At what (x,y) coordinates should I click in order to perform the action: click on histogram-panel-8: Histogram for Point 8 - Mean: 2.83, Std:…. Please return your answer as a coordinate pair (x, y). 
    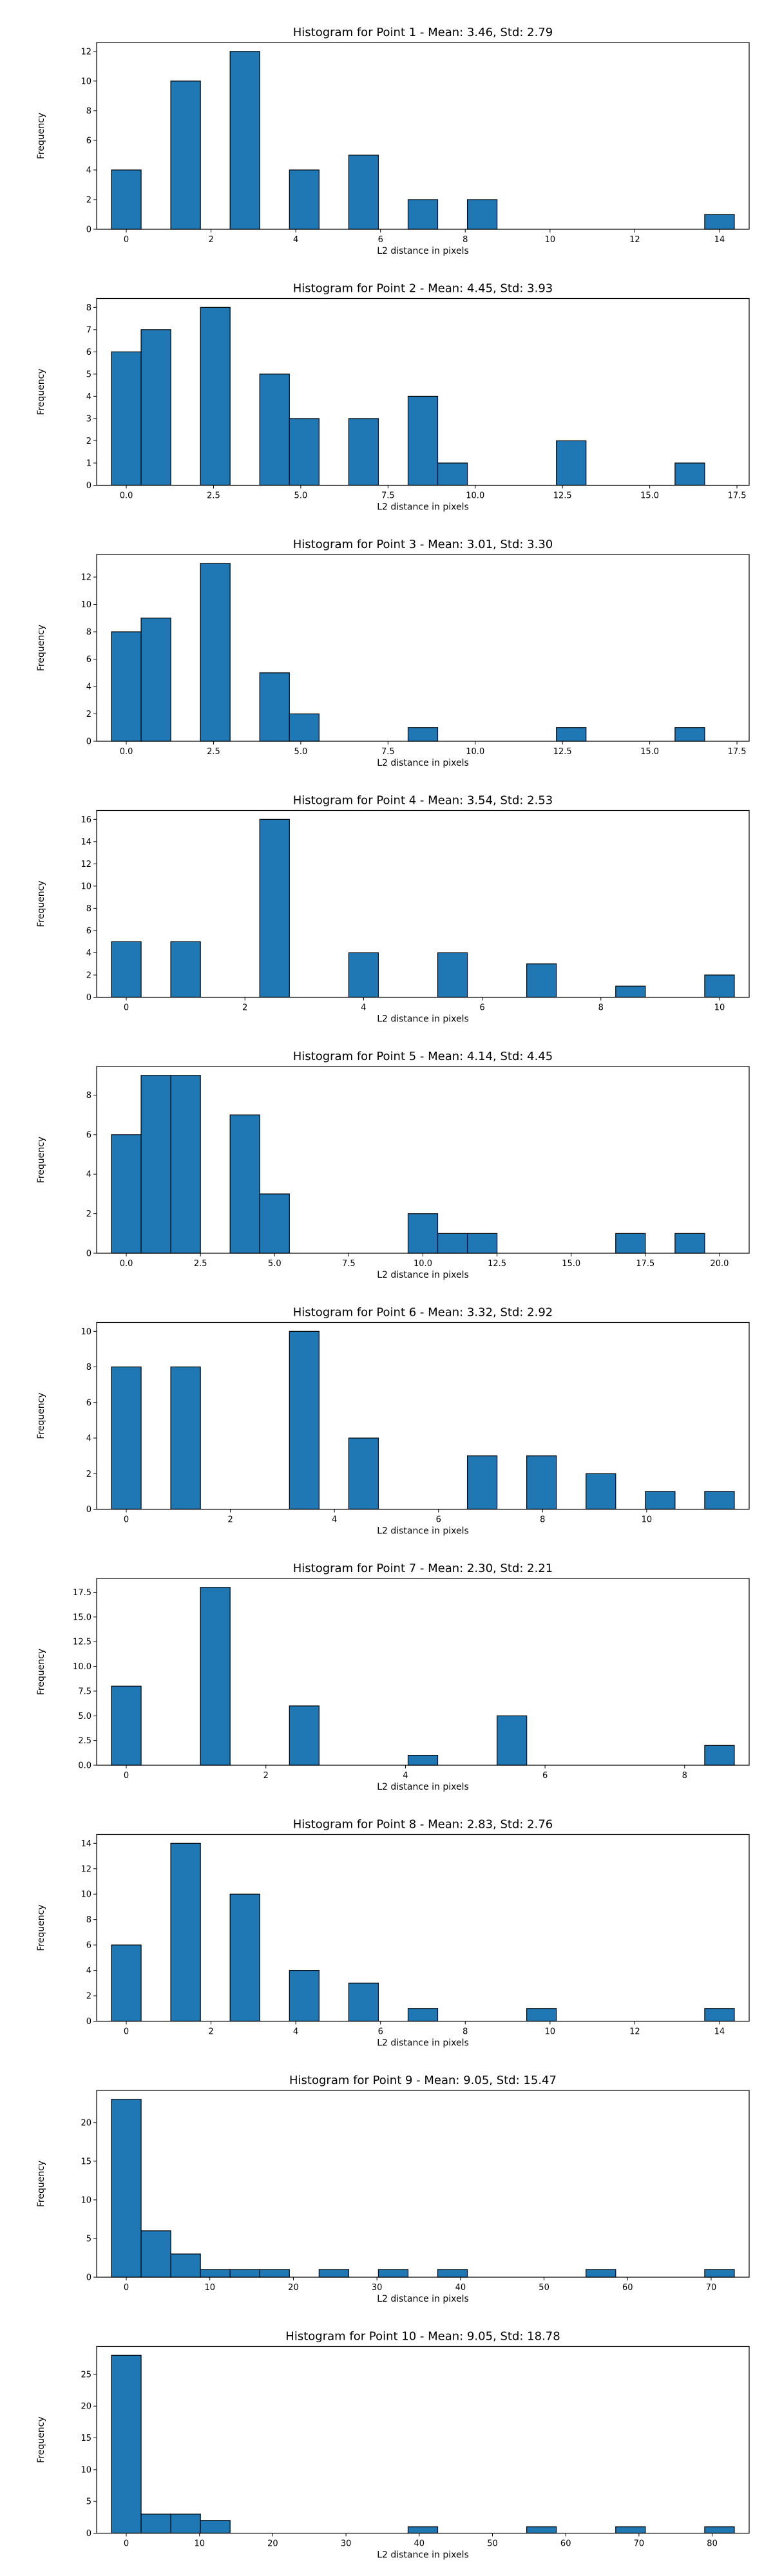
    Looking at the image, I should click on (393, 1933).